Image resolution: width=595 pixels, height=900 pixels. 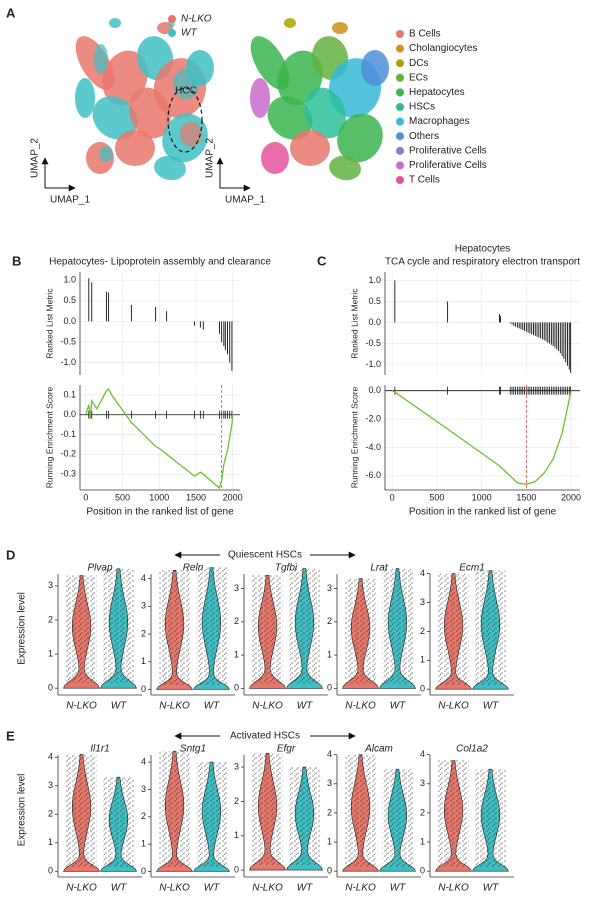 What do you see at coordinates (286, 749) in the screenshot?
I see `gene-name: Efgr` at bounding box center [286, 749].